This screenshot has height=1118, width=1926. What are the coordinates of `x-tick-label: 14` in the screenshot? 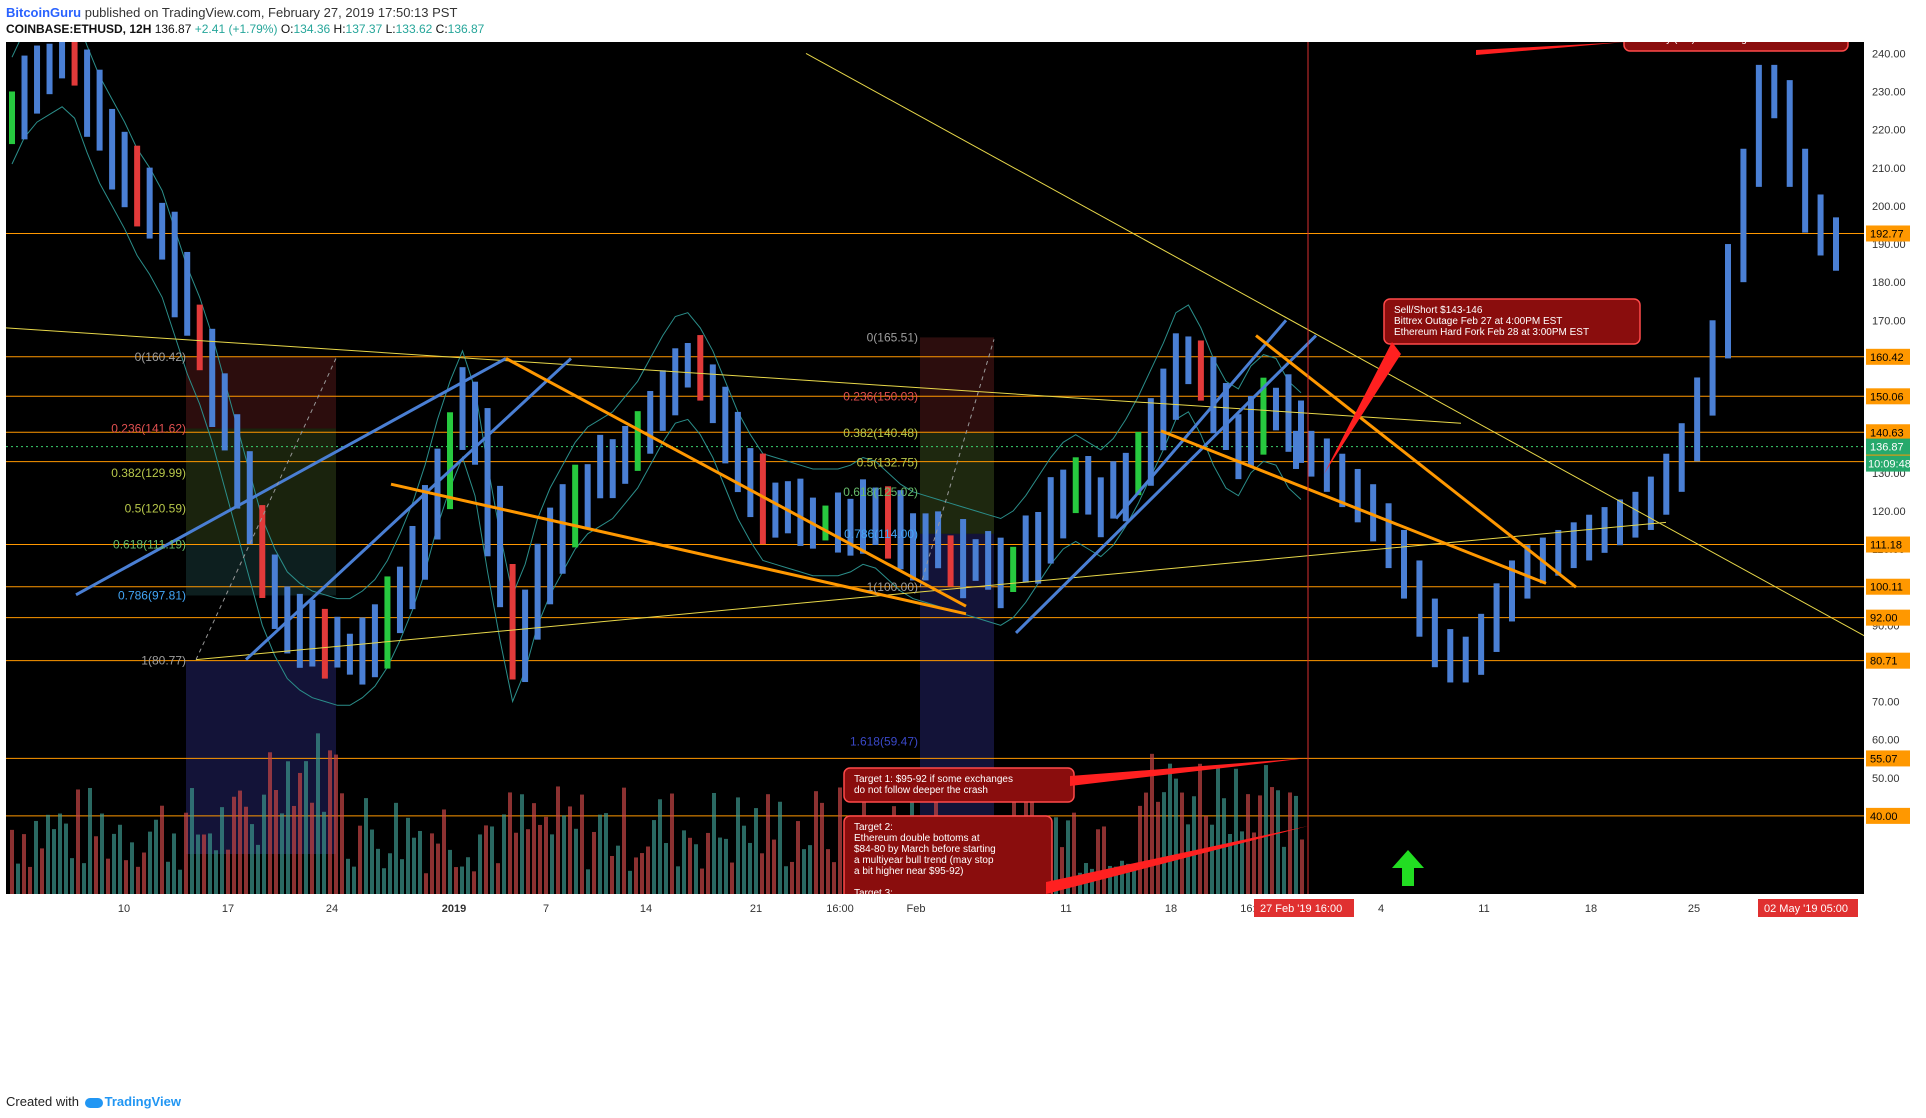 It's located at (646, 909).